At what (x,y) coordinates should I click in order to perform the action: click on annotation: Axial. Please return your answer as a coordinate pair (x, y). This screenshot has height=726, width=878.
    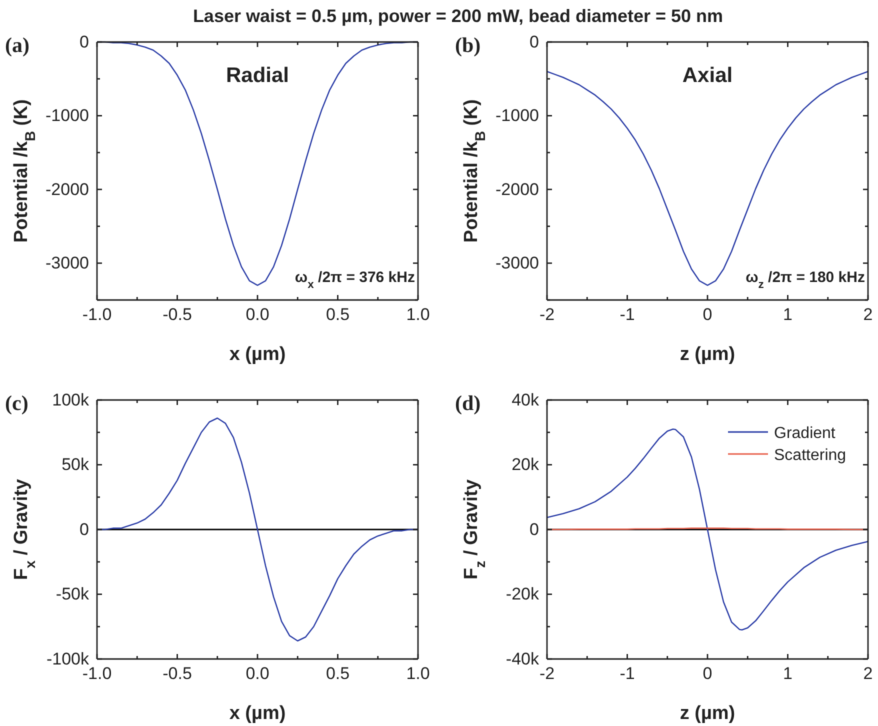
    Looking at the image, I should click on (707, 75).